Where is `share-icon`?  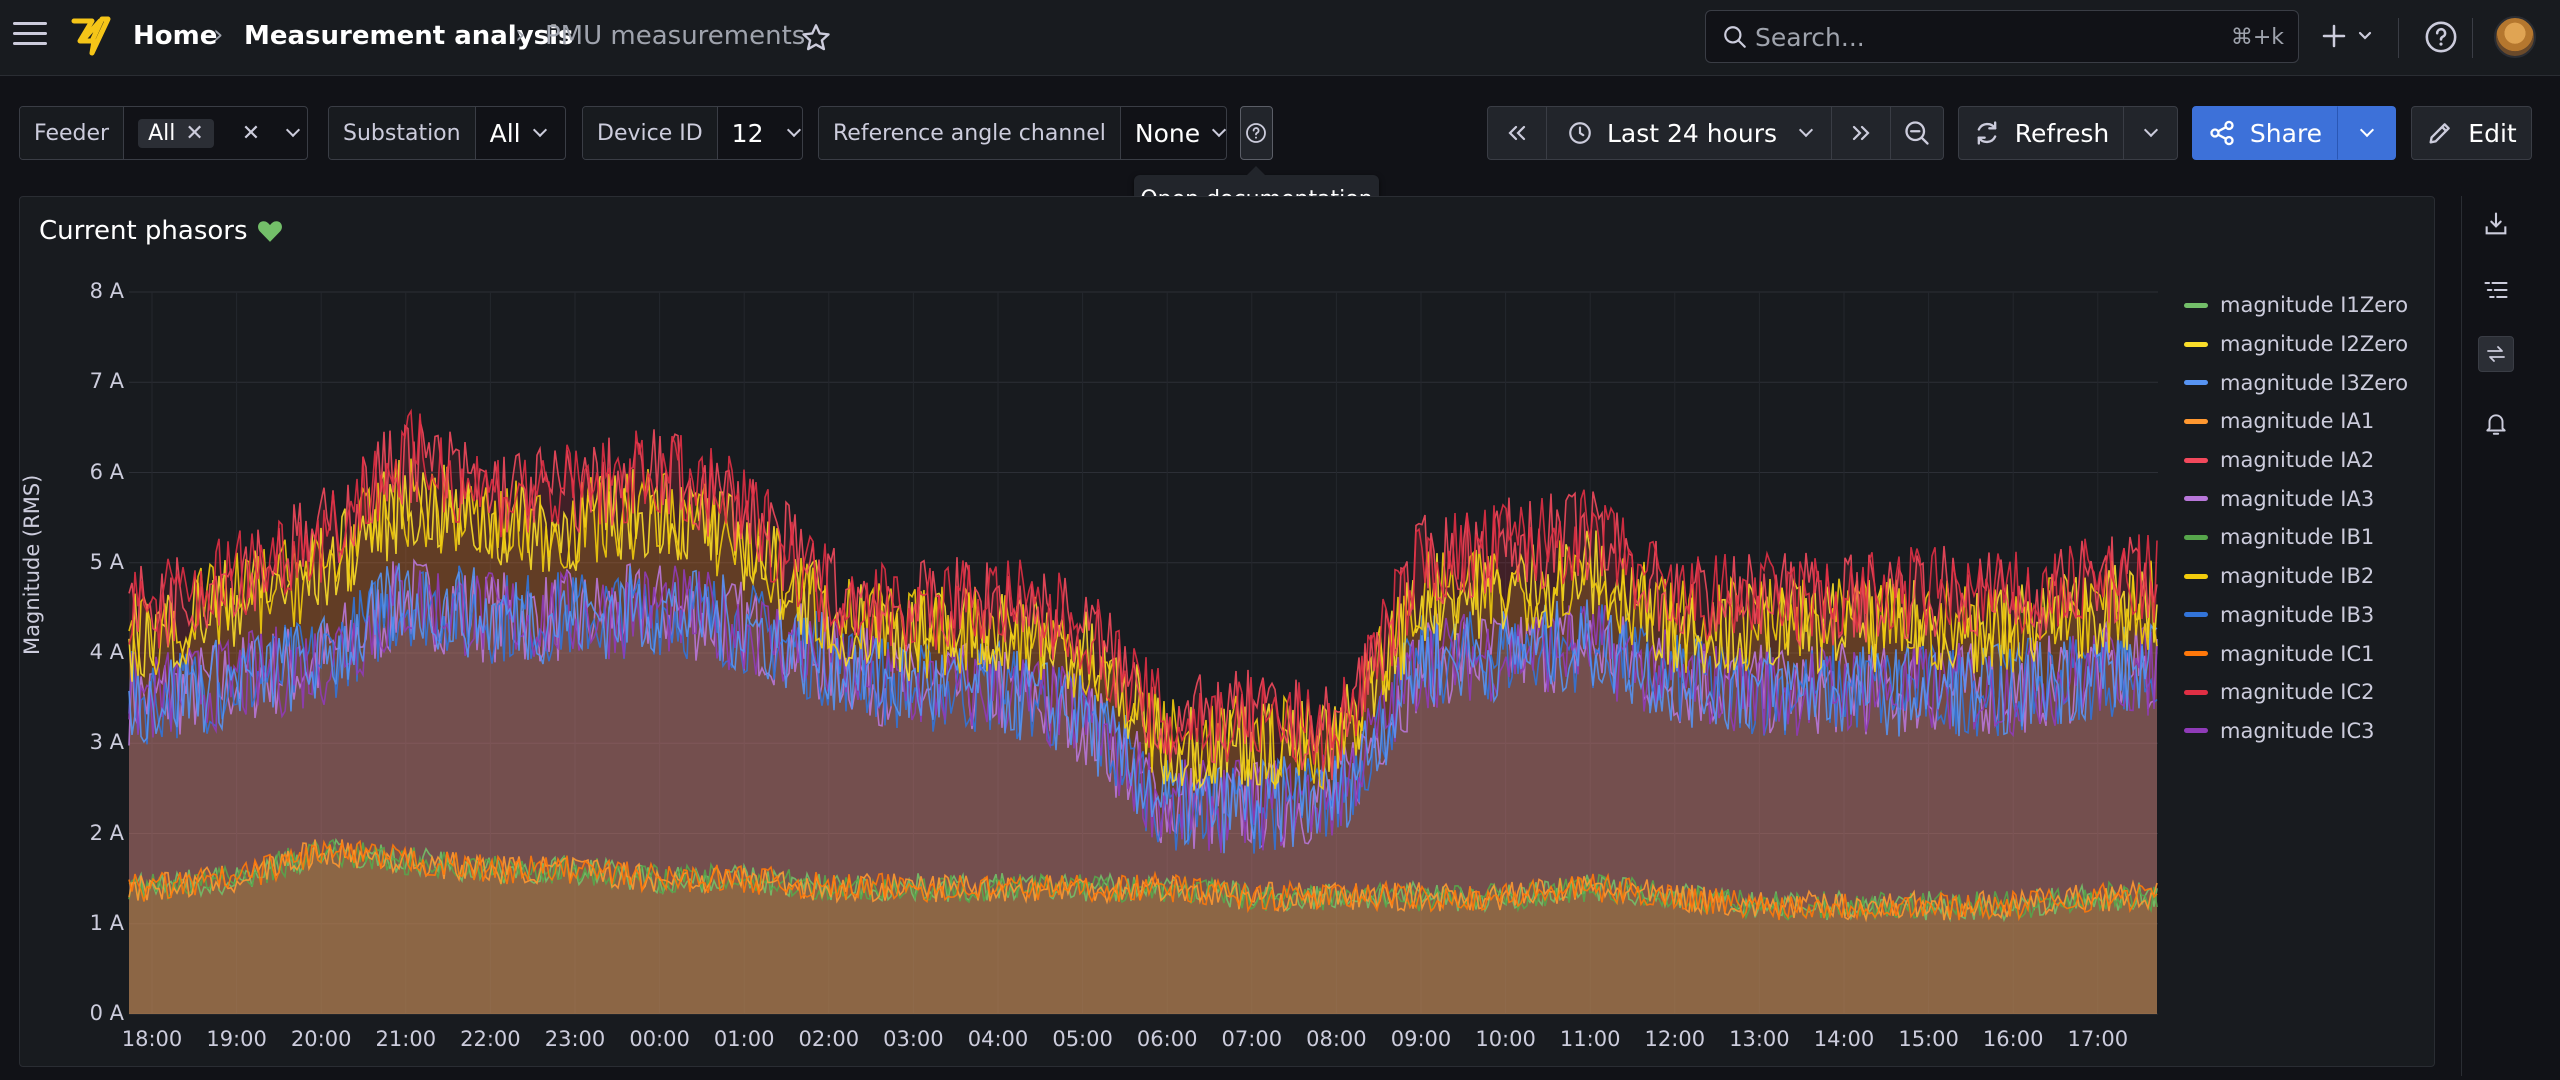
share-icon is located at coordinates (2222, 133).